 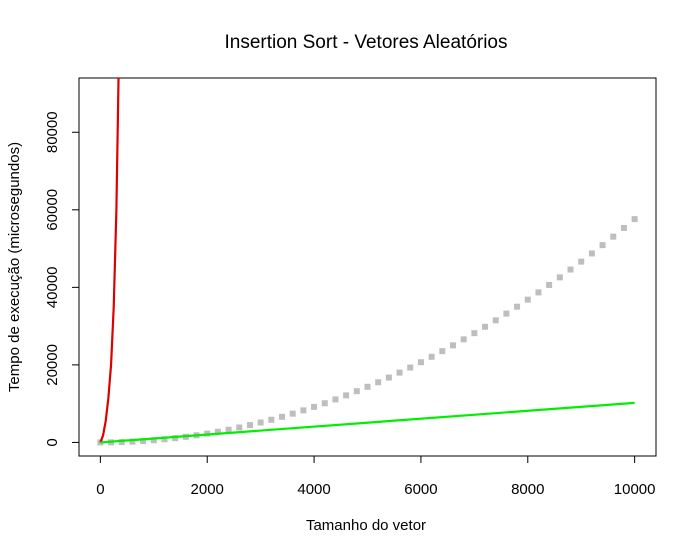 I want to click on y-tick-label: 40000, so click(x=52, y=287).